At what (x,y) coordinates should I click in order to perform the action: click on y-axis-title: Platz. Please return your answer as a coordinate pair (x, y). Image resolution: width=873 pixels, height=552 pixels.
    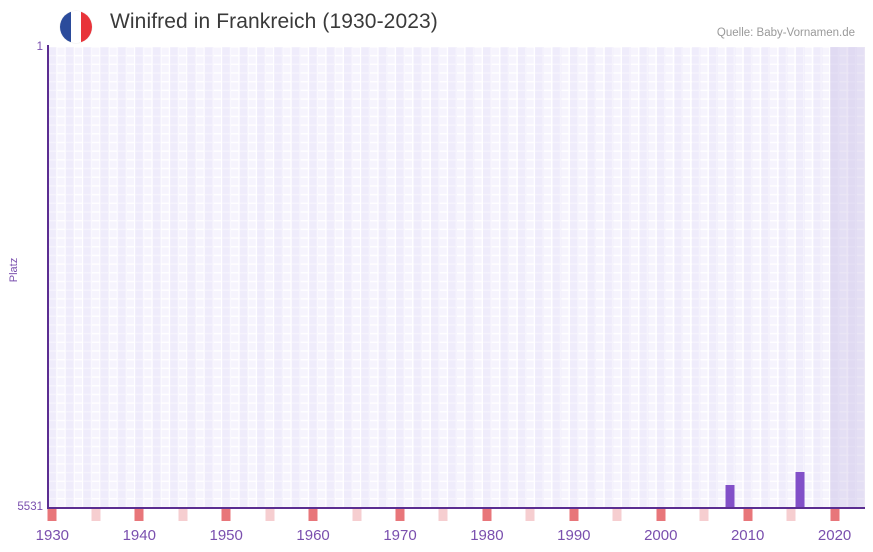
    Looking at the image, I should click on (14, 270).